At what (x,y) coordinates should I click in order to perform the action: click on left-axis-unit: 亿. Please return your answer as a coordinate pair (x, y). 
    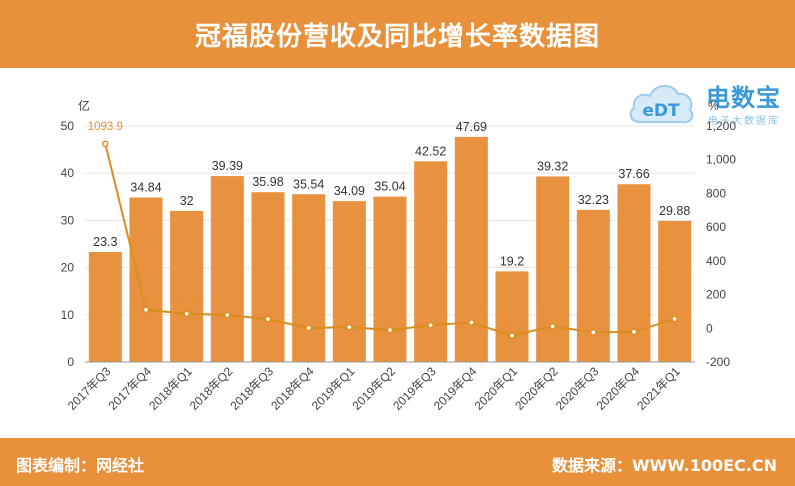
    Looking at the image, I should click on (84, 105).